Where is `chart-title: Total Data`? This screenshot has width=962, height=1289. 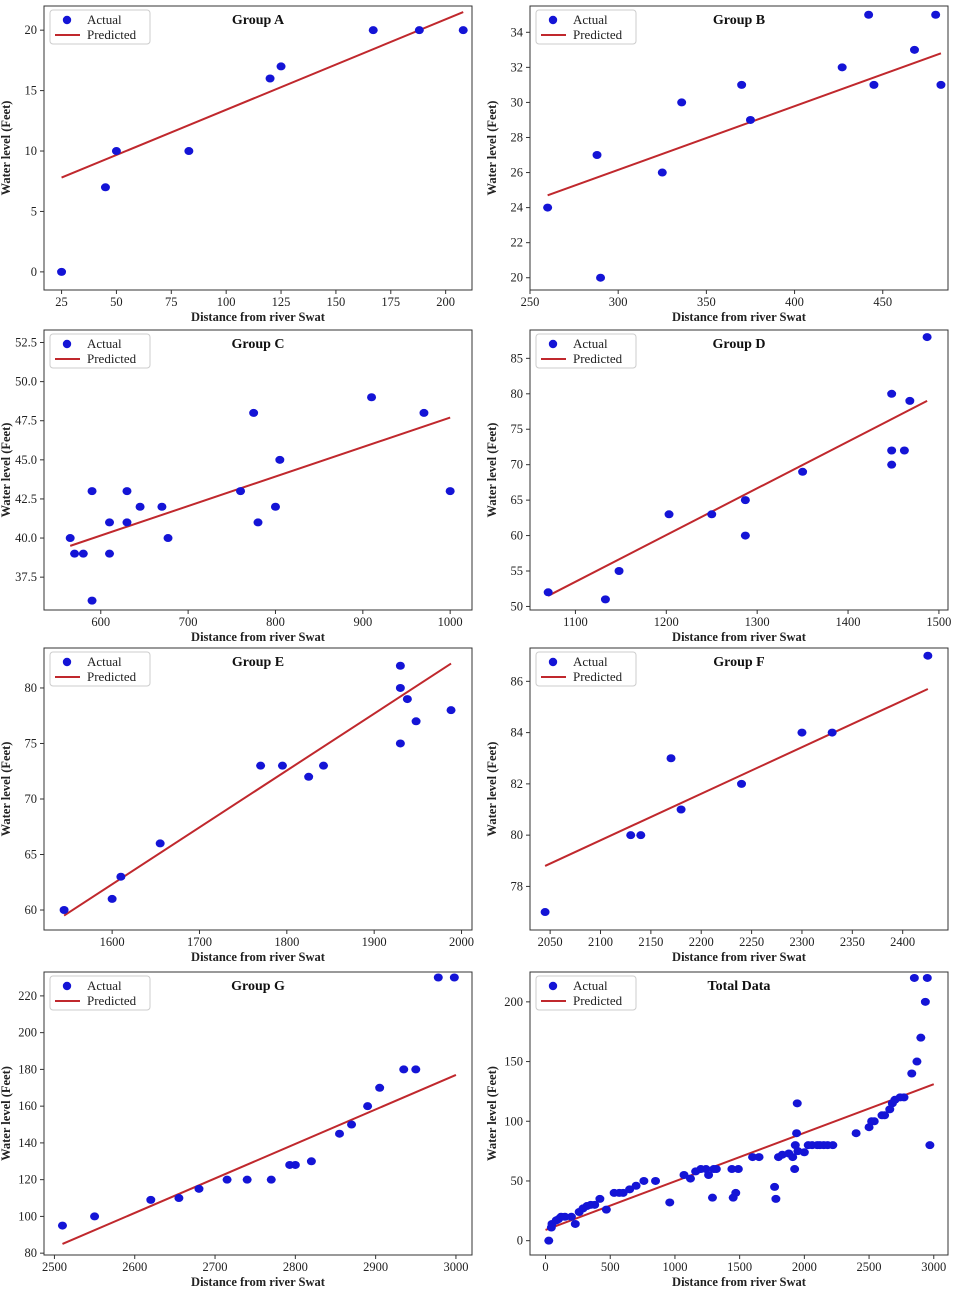
chart-title: Total Data is located at coordinates (739, 986).